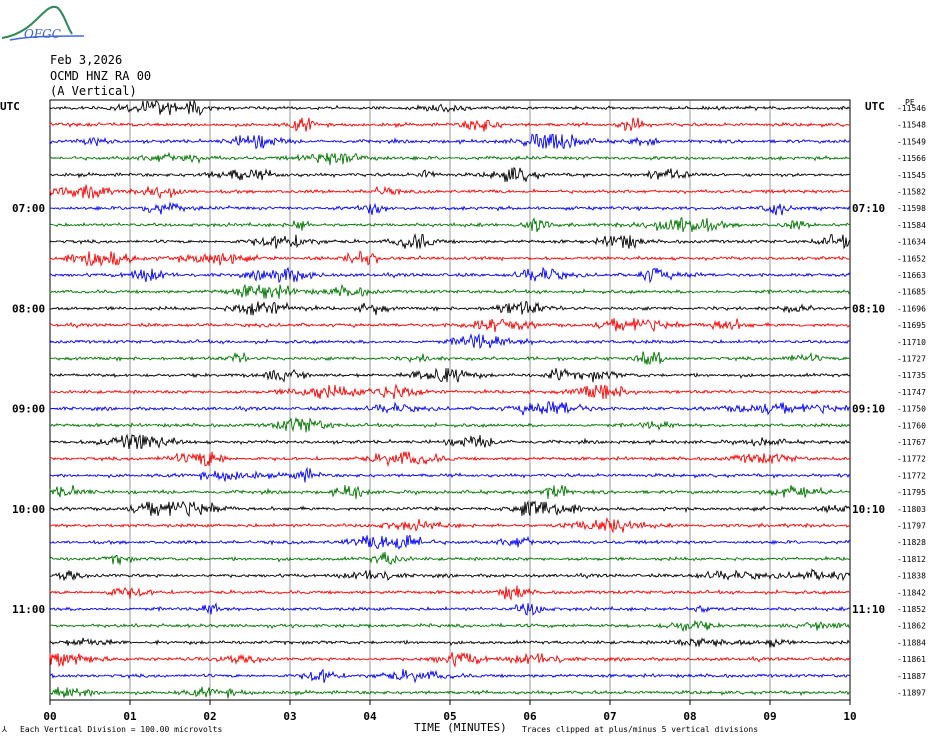 This screenshot has height=744, width=930. Describe the element at coordinates (911, 409) in the screenshot. I see `row-value-label: -11750` at that location.